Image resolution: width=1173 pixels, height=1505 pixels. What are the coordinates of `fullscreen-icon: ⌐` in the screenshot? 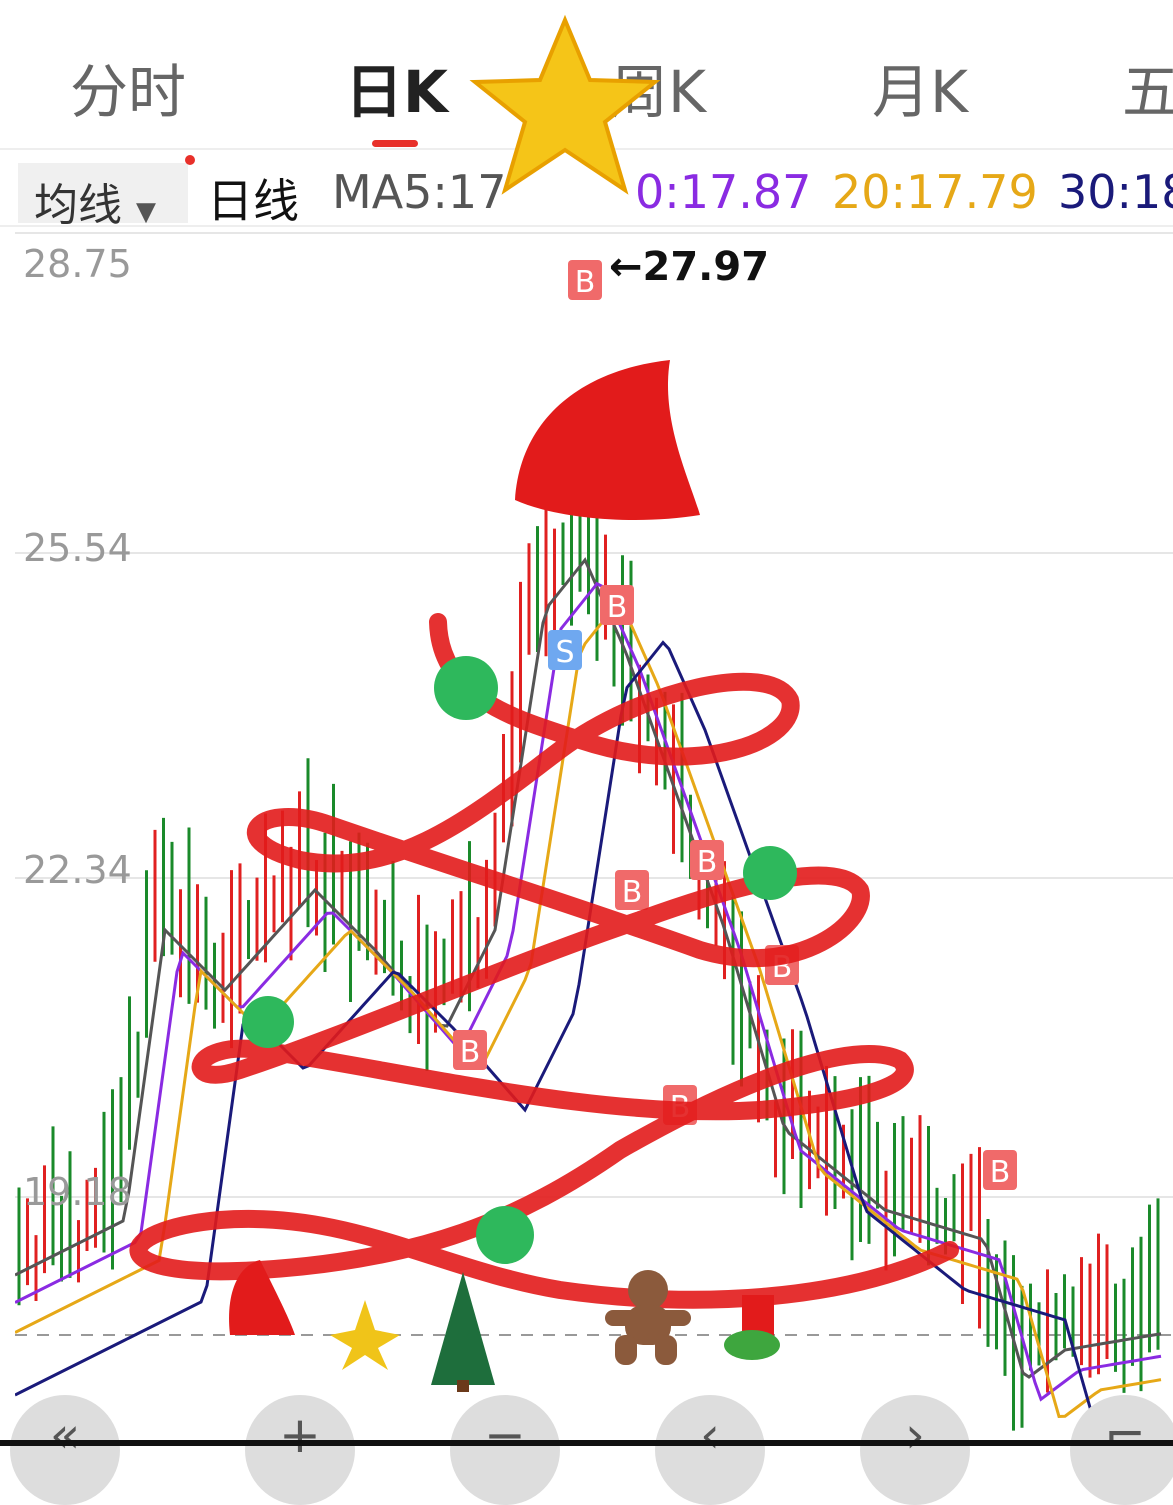 It's located at (1125, 1435).